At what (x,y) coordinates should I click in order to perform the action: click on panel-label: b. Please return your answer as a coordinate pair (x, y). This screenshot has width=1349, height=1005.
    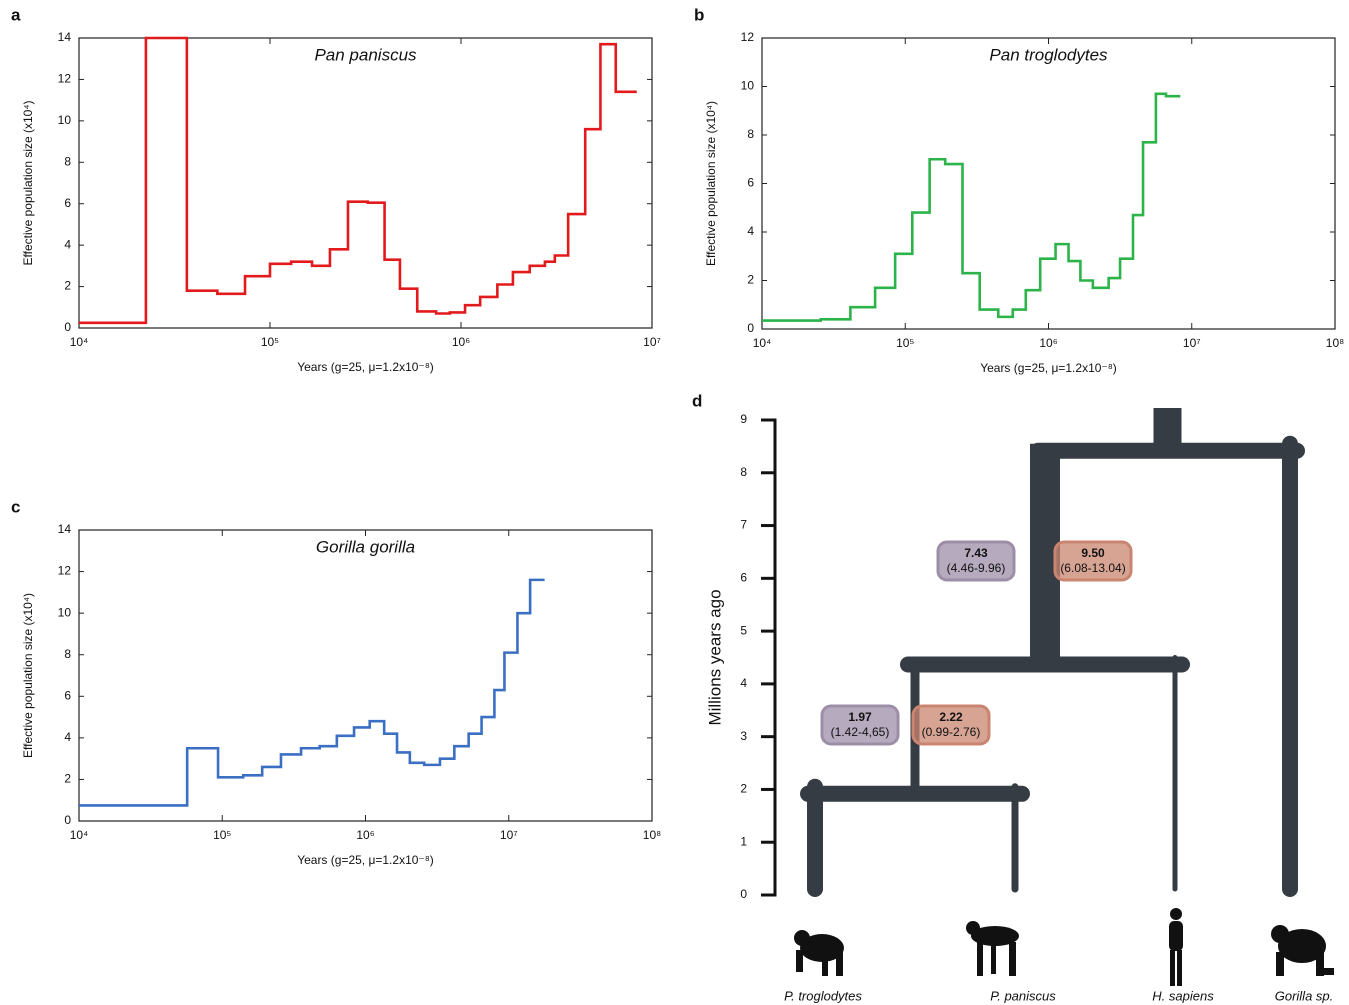
    Looking at the image, I should click on (699, 14).